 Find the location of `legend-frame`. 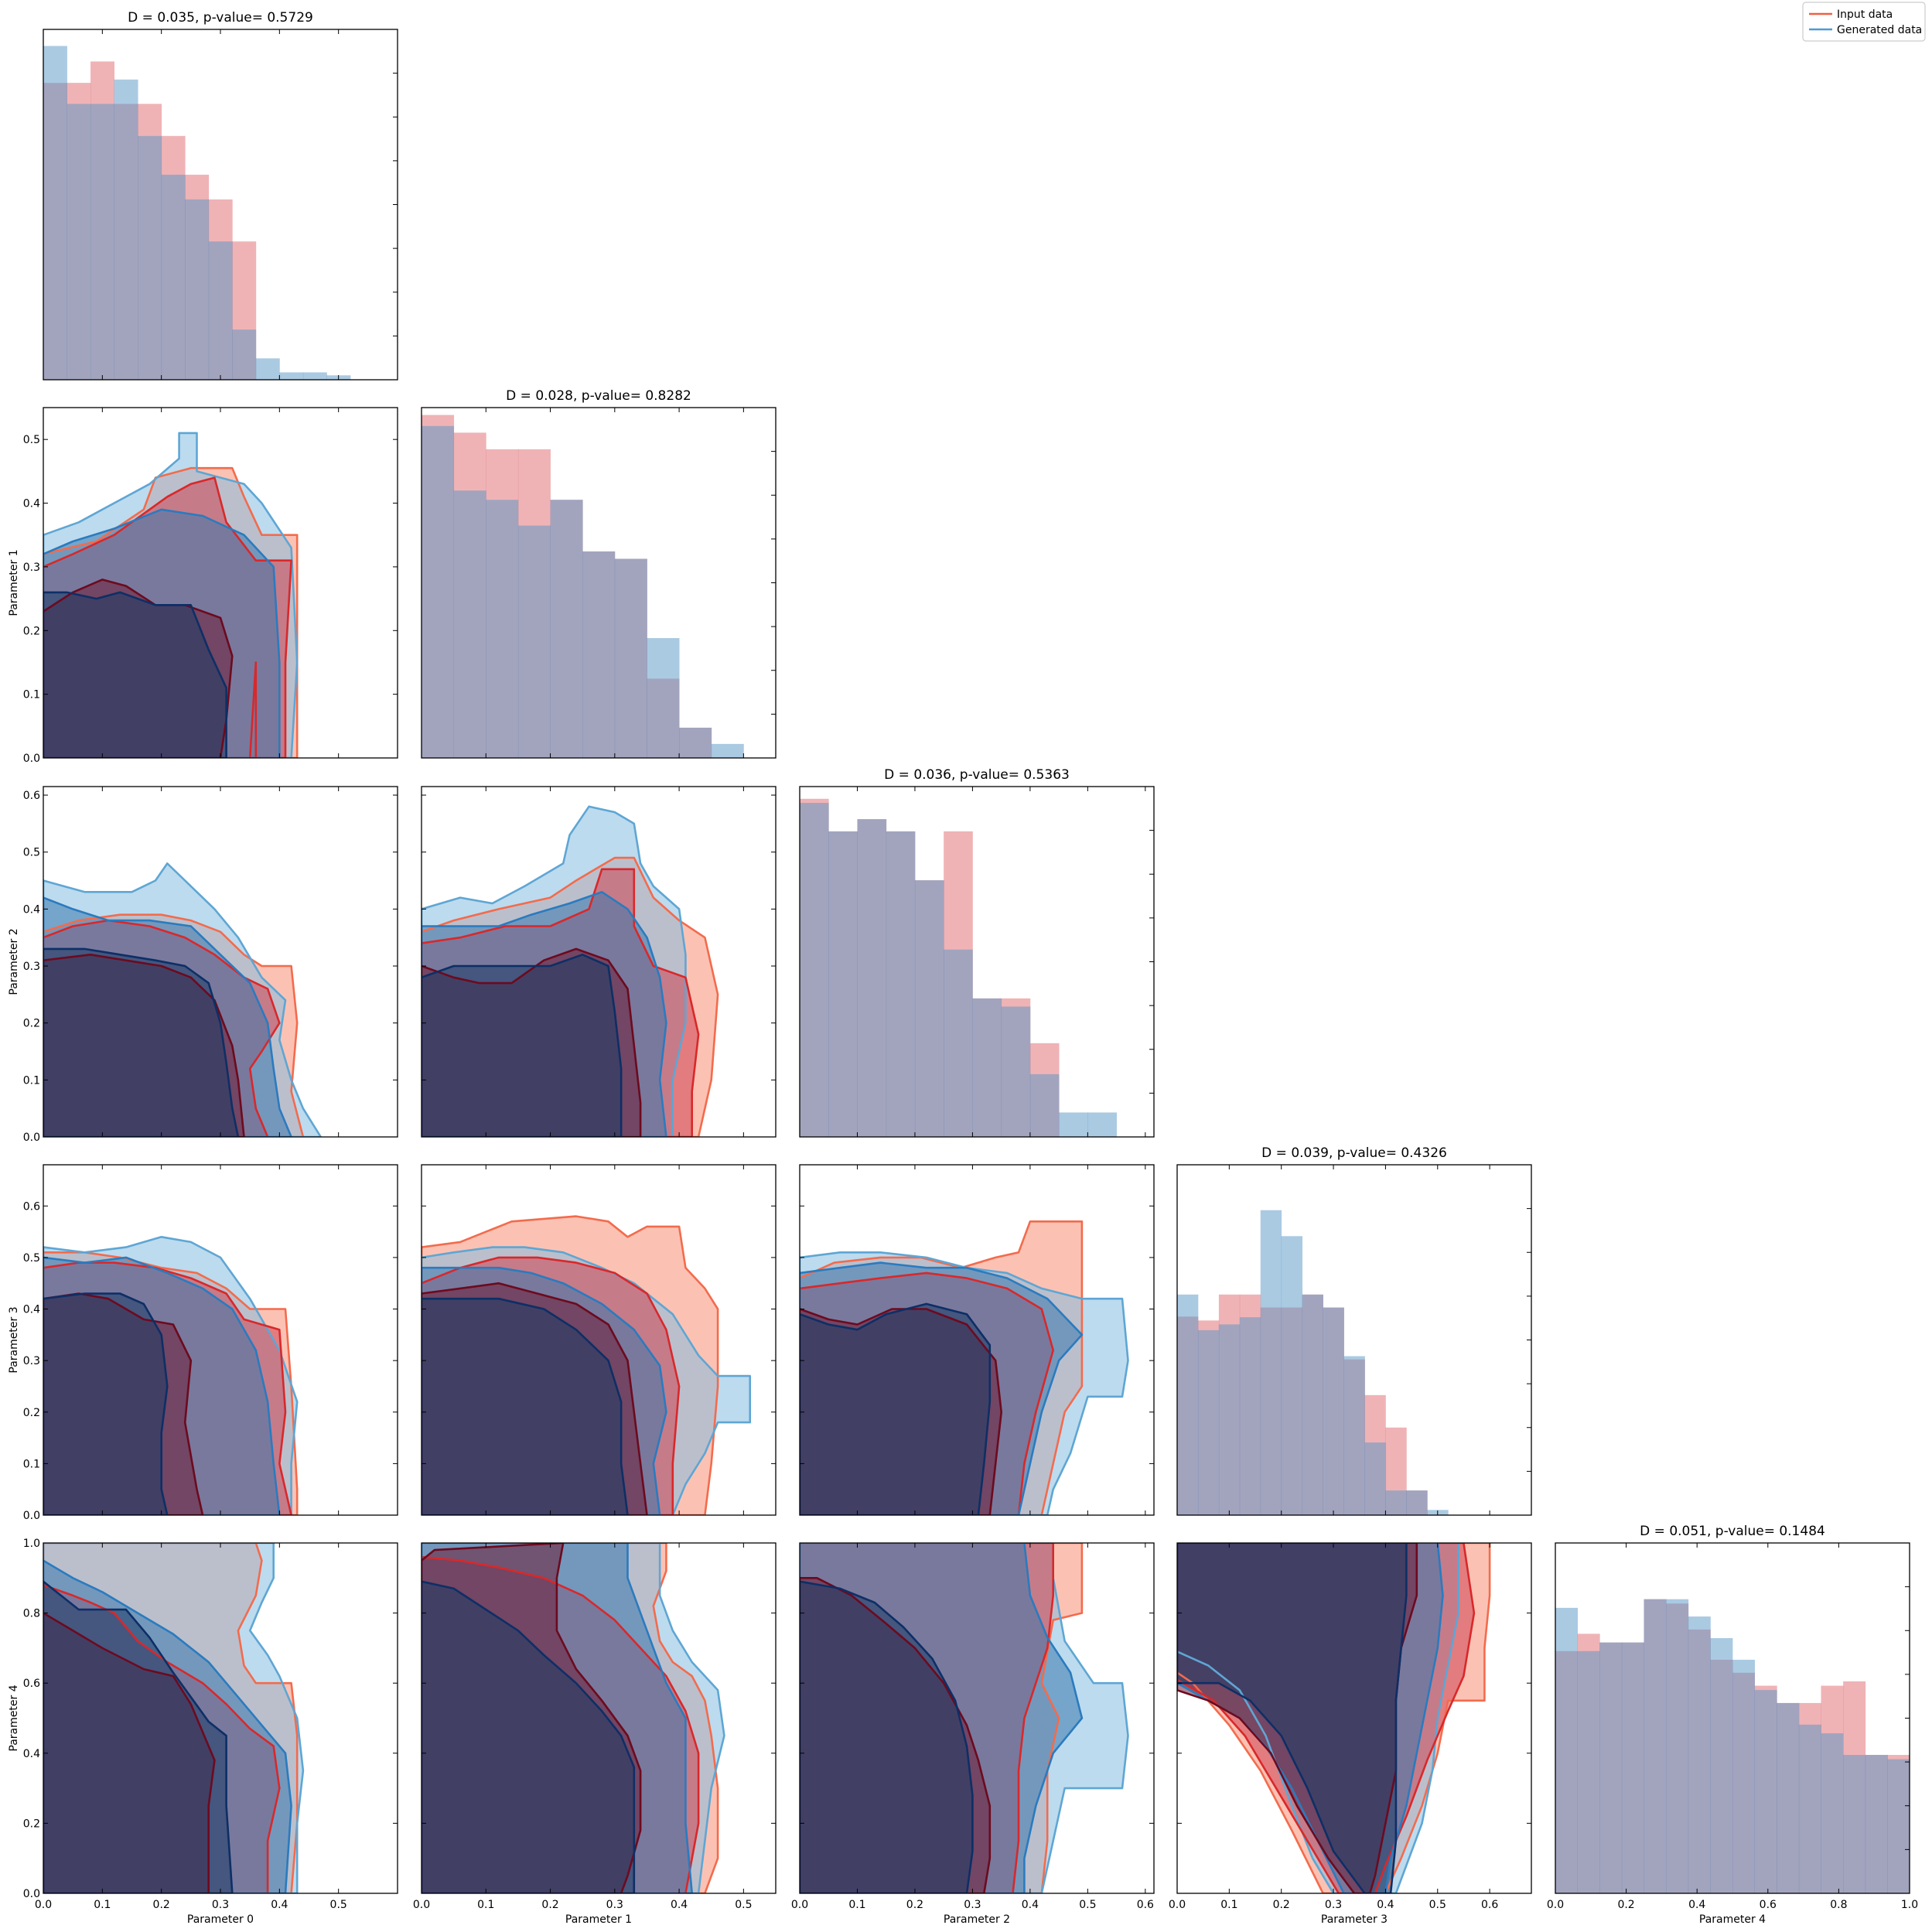

legend-frame is located at coordinates (1864, 22).